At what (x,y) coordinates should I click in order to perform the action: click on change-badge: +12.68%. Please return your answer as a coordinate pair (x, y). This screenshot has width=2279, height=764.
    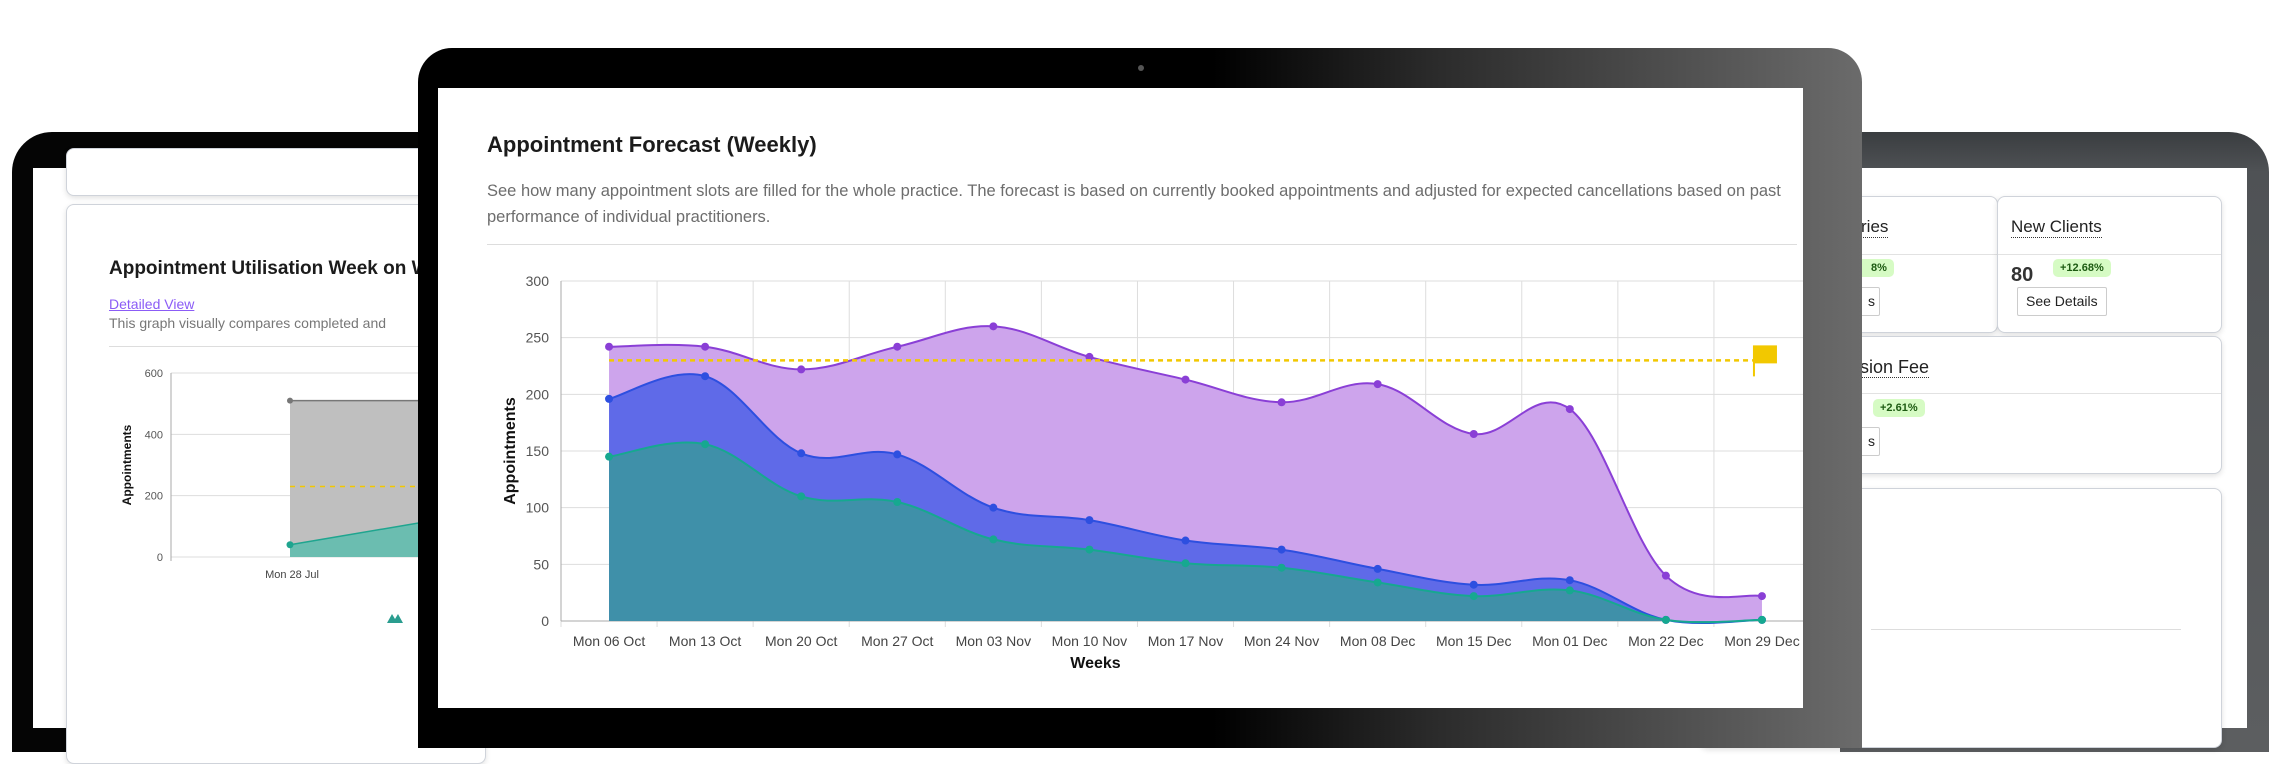
    Looking at the image, I should click on (2082, 268).